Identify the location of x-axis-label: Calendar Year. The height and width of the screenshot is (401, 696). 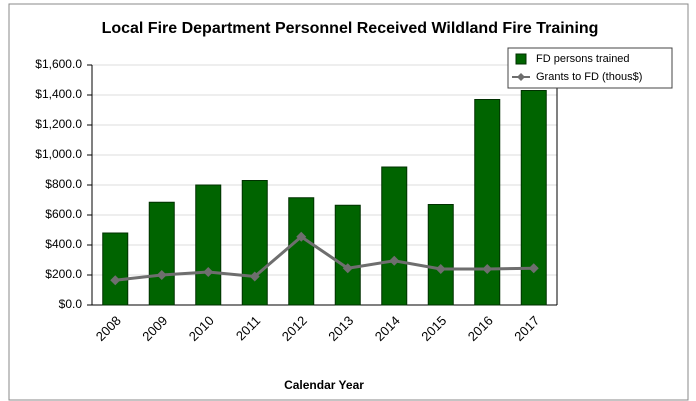
(324, 385).